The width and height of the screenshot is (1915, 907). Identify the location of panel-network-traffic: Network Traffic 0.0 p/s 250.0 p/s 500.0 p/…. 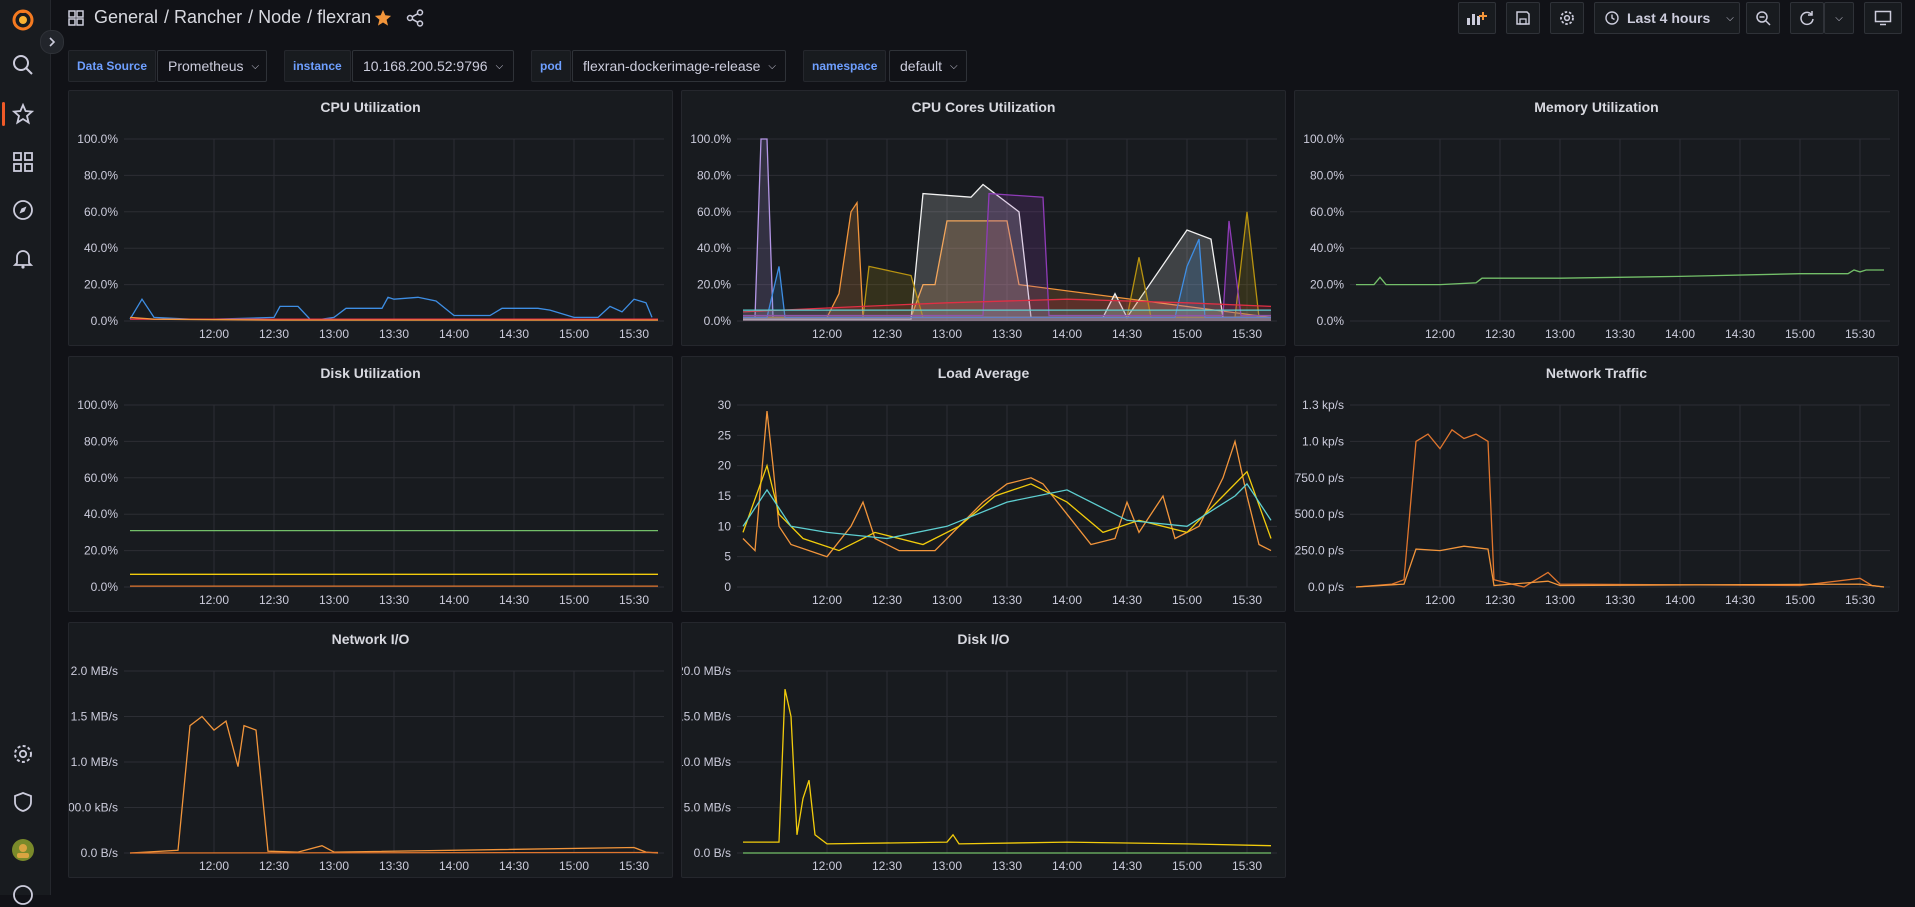
(1596, 484).